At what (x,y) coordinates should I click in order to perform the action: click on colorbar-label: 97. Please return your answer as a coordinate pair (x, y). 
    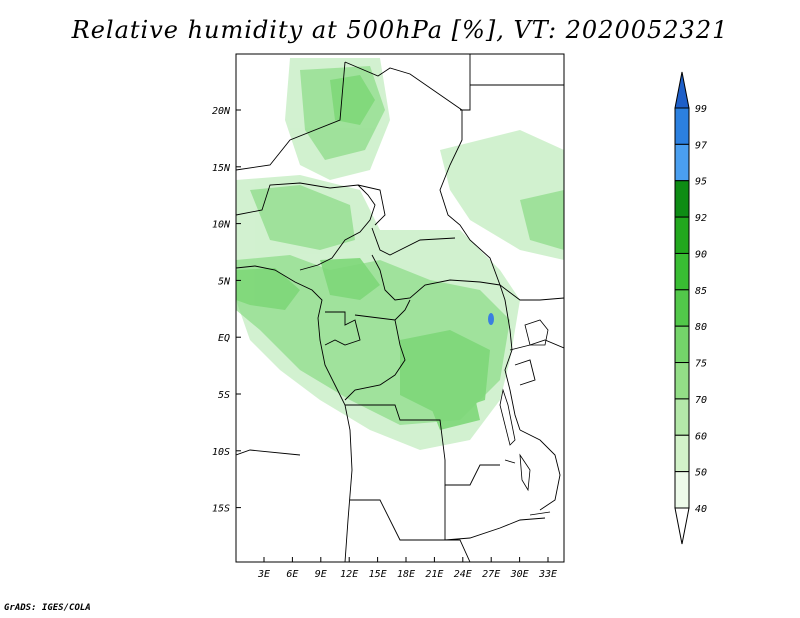
    Looking at the image, I should click on (701, 145).